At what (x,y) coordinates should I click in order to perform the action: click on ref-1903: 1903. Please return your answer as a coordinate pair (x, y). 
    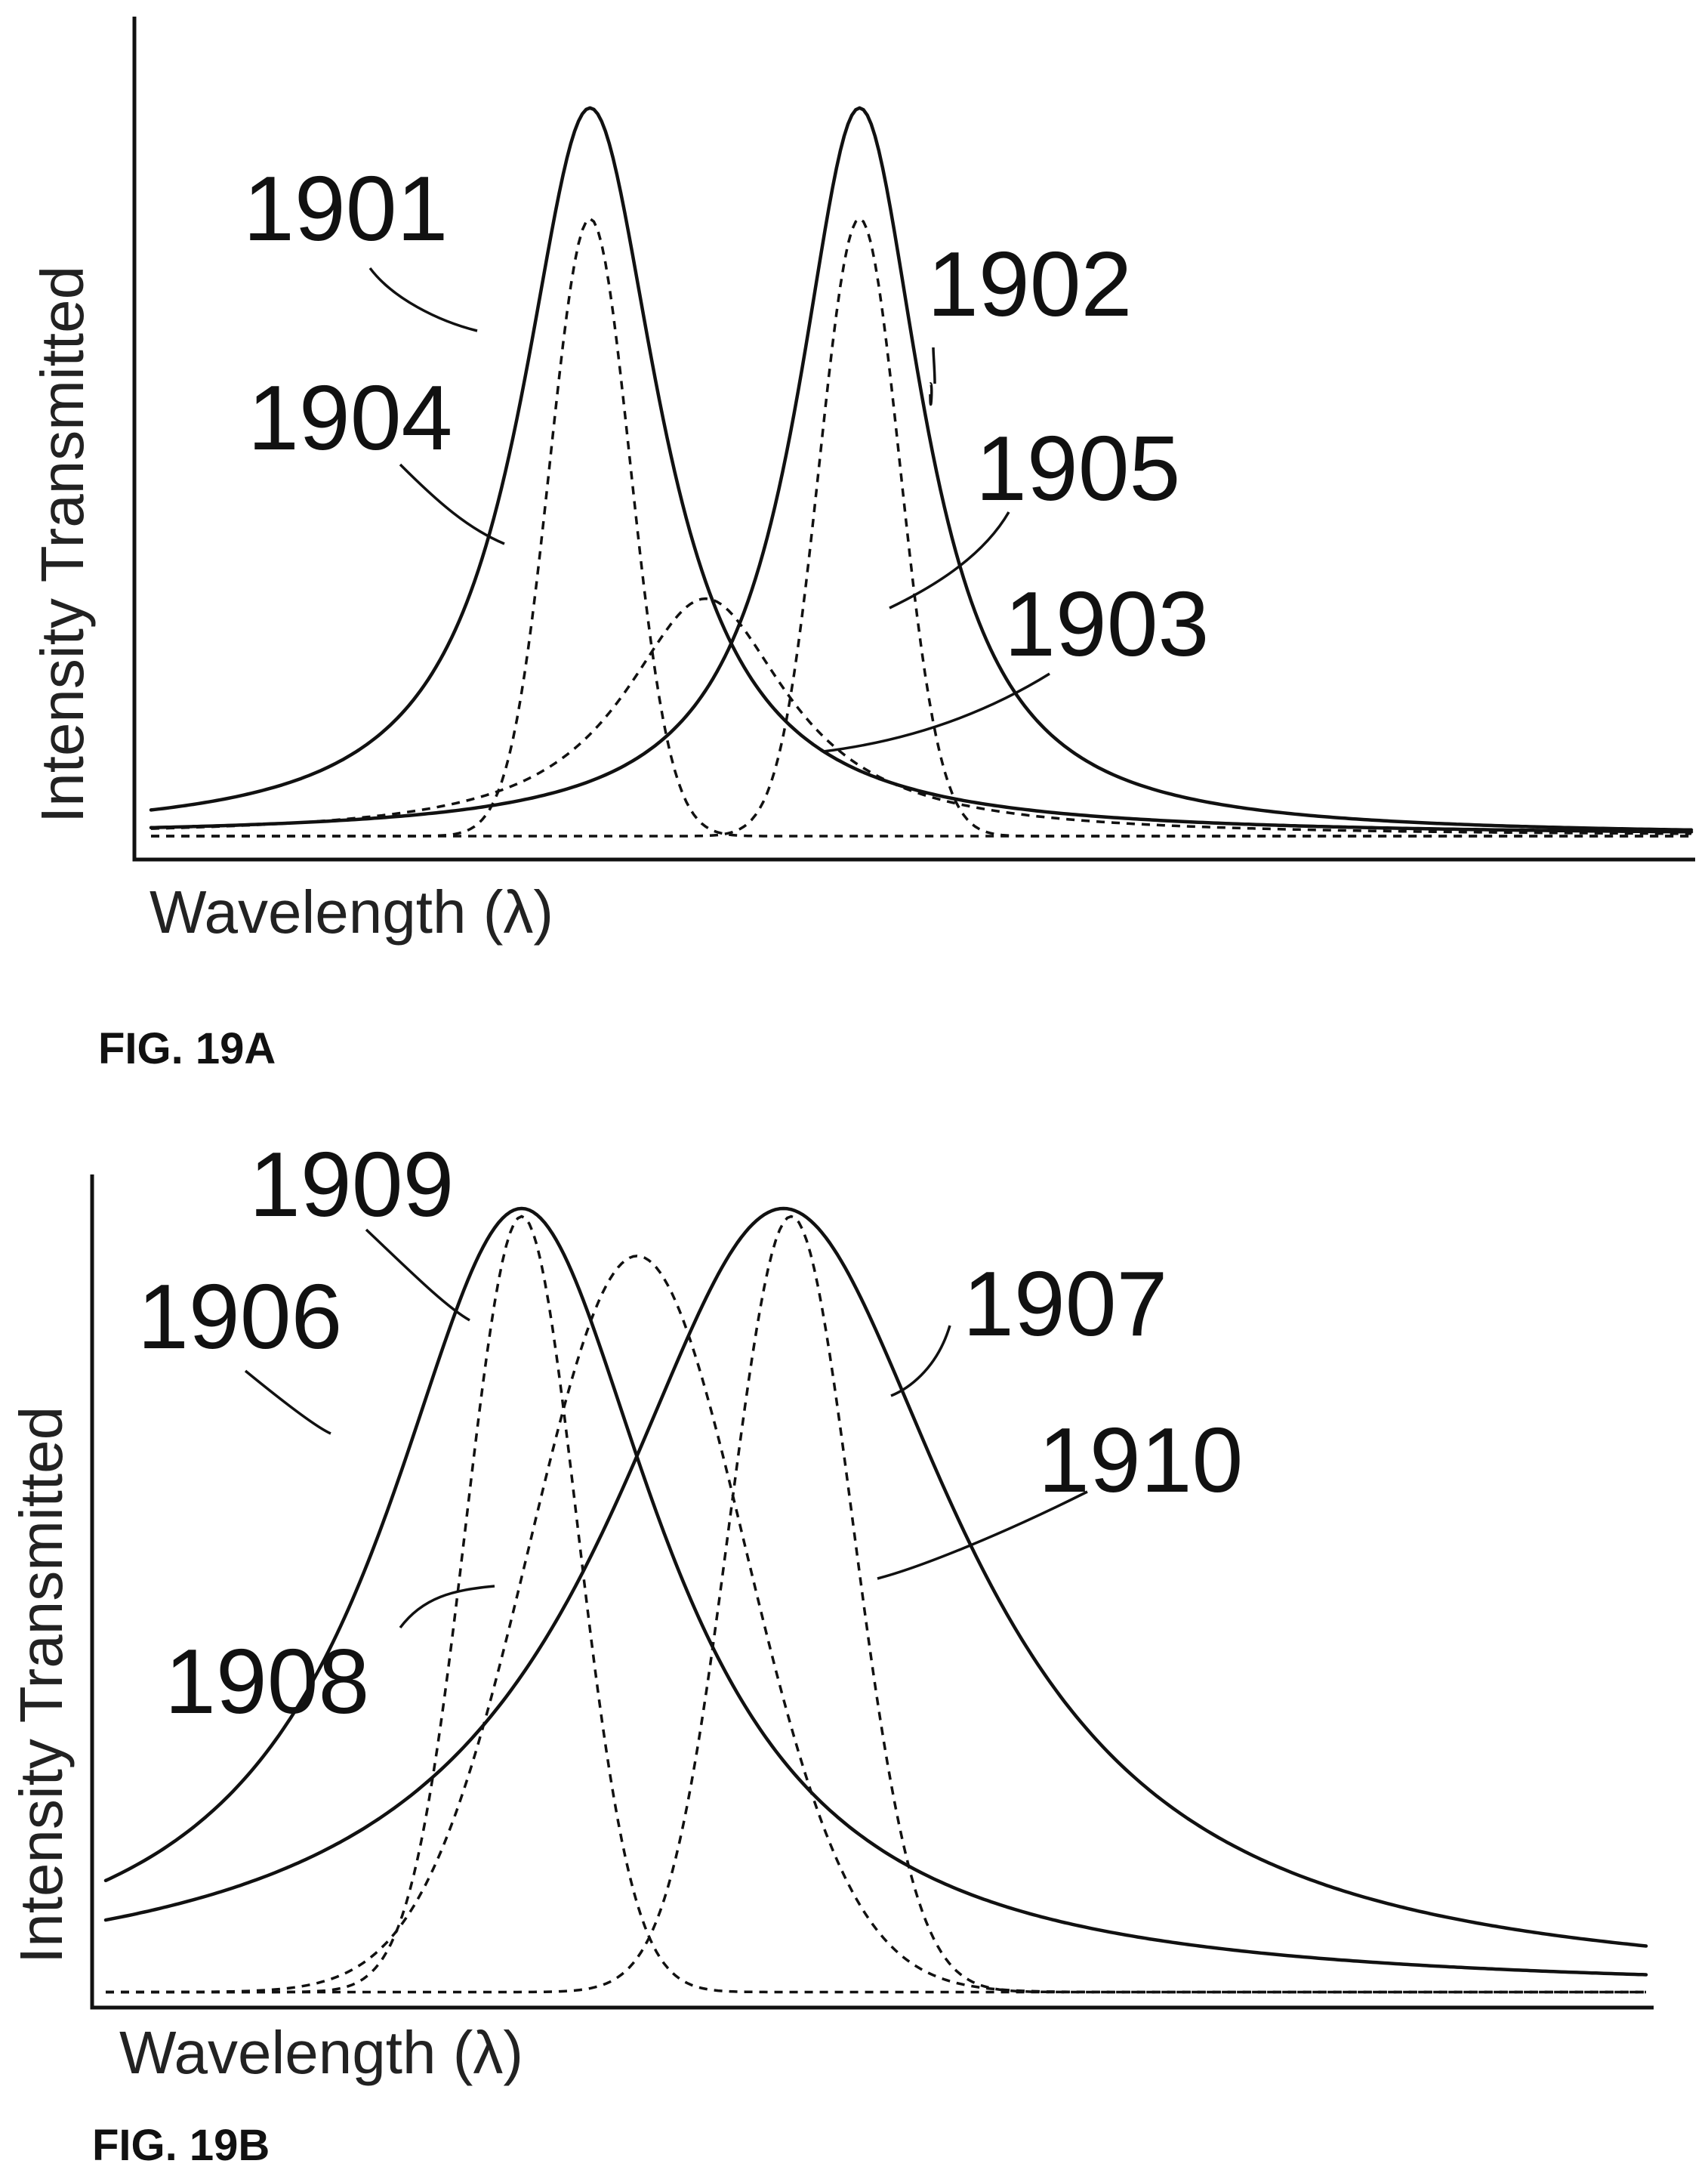
    Looking at the image, I should click on (1106, 624).